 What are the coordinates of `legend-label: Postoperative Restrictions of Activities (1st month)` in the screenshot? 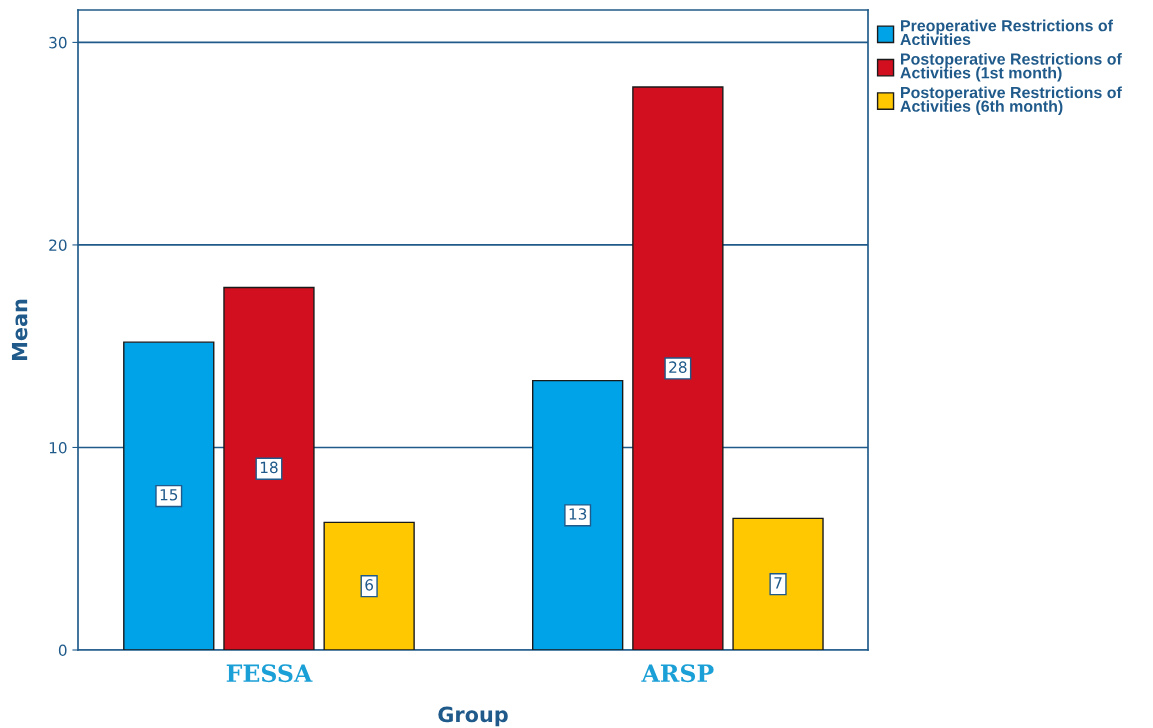 It's located at (1011, 67).